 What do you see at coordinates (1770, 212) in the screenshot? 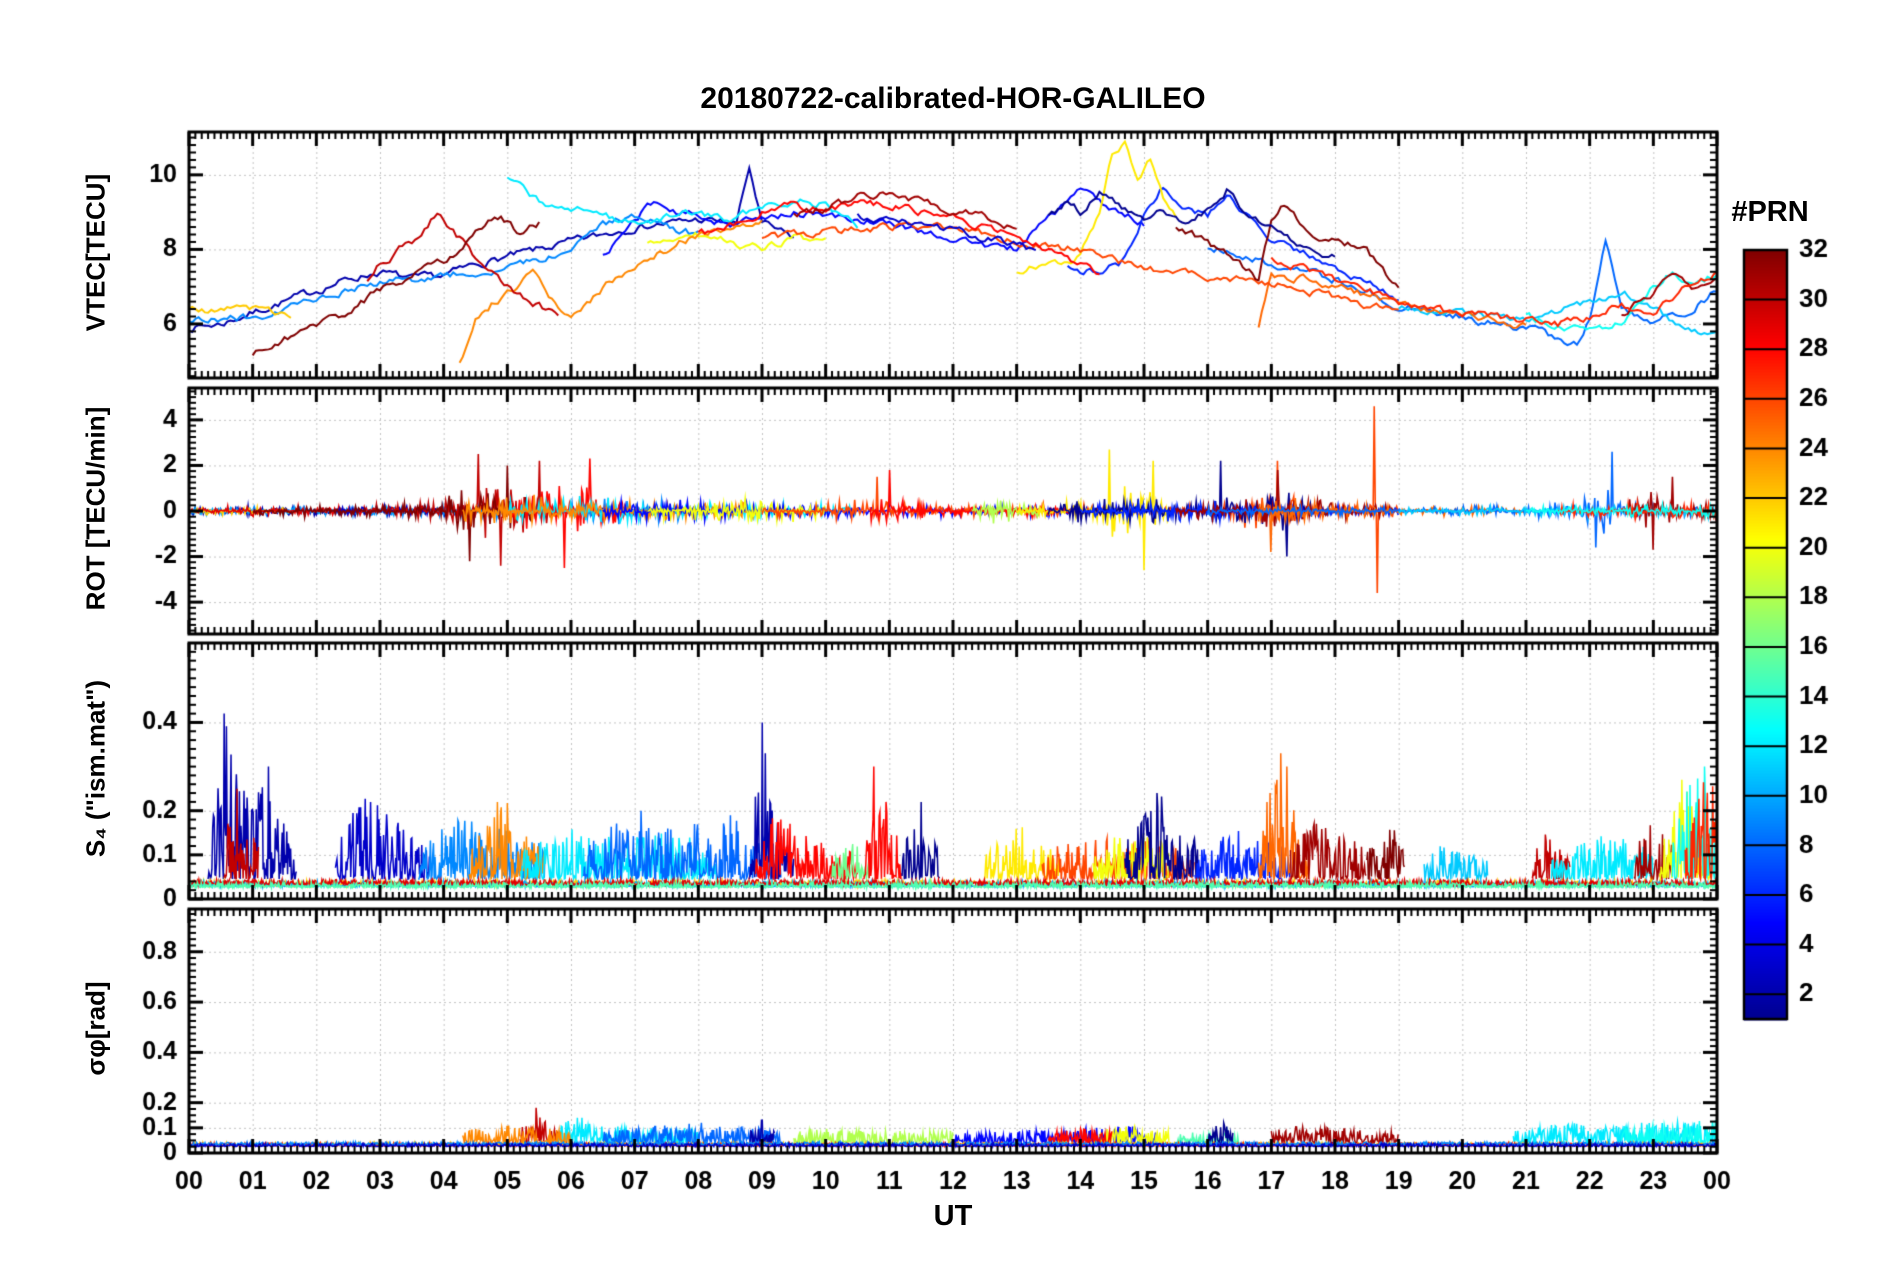
I see `colorbar-title: #PRN` at bounding box center [1770, 212].